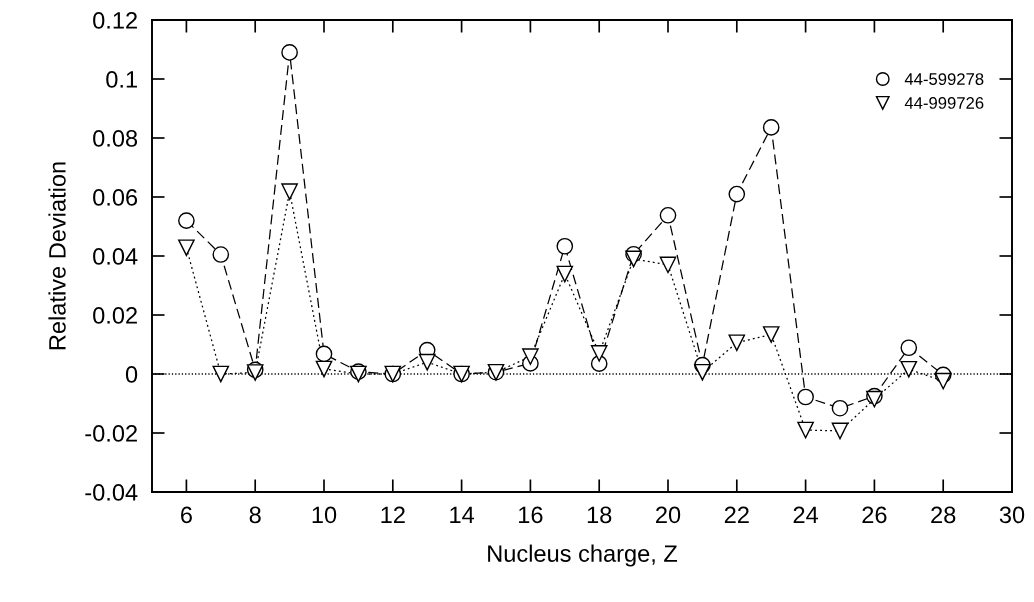 The width and height of the screenshot is (1034, 602). What do you see at coordinates (186, 515) in the screenshot?
I see `x-tick-label: 6` at bounding box center [186, 515].